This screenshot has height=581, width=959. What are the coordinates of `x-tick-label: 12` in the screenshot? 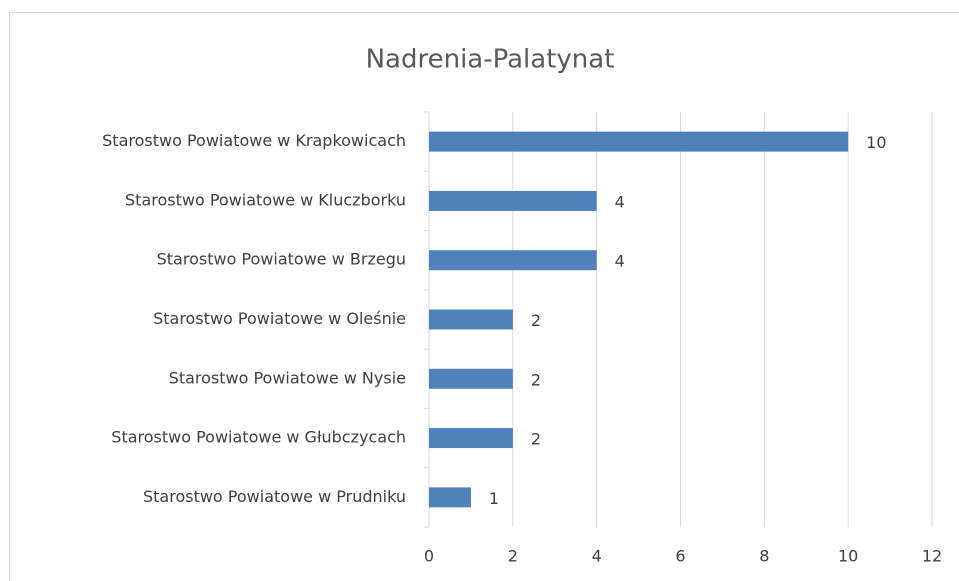 It's located at (932, 556).